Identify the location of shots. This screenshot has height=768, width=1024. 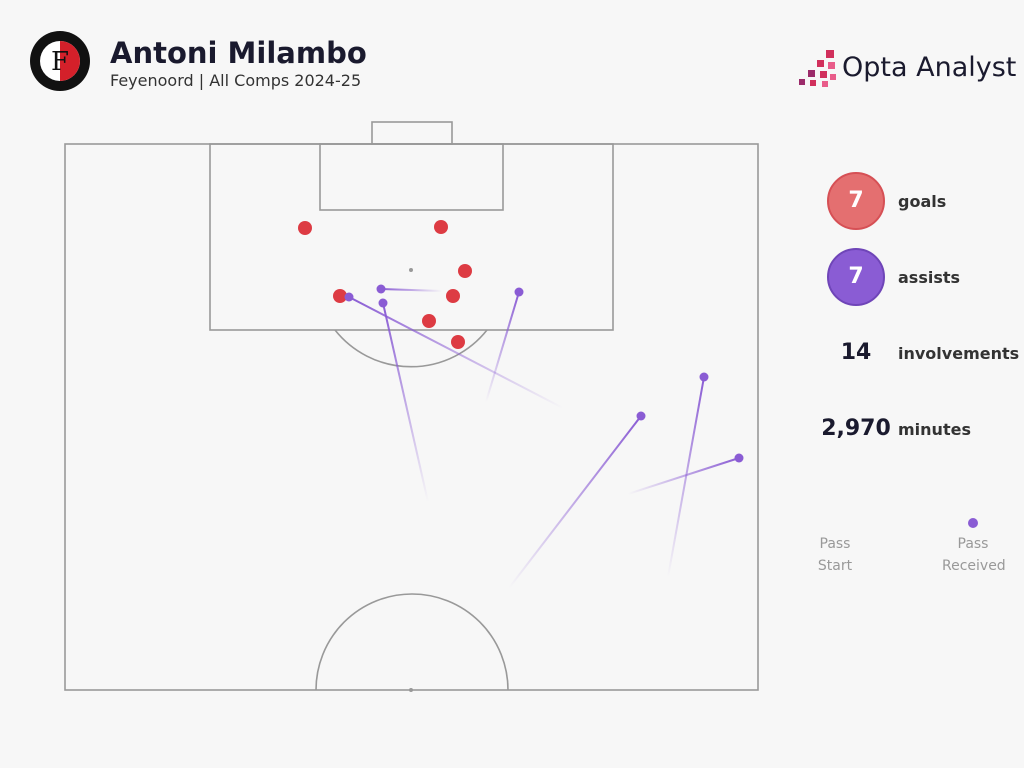
(385, 284).